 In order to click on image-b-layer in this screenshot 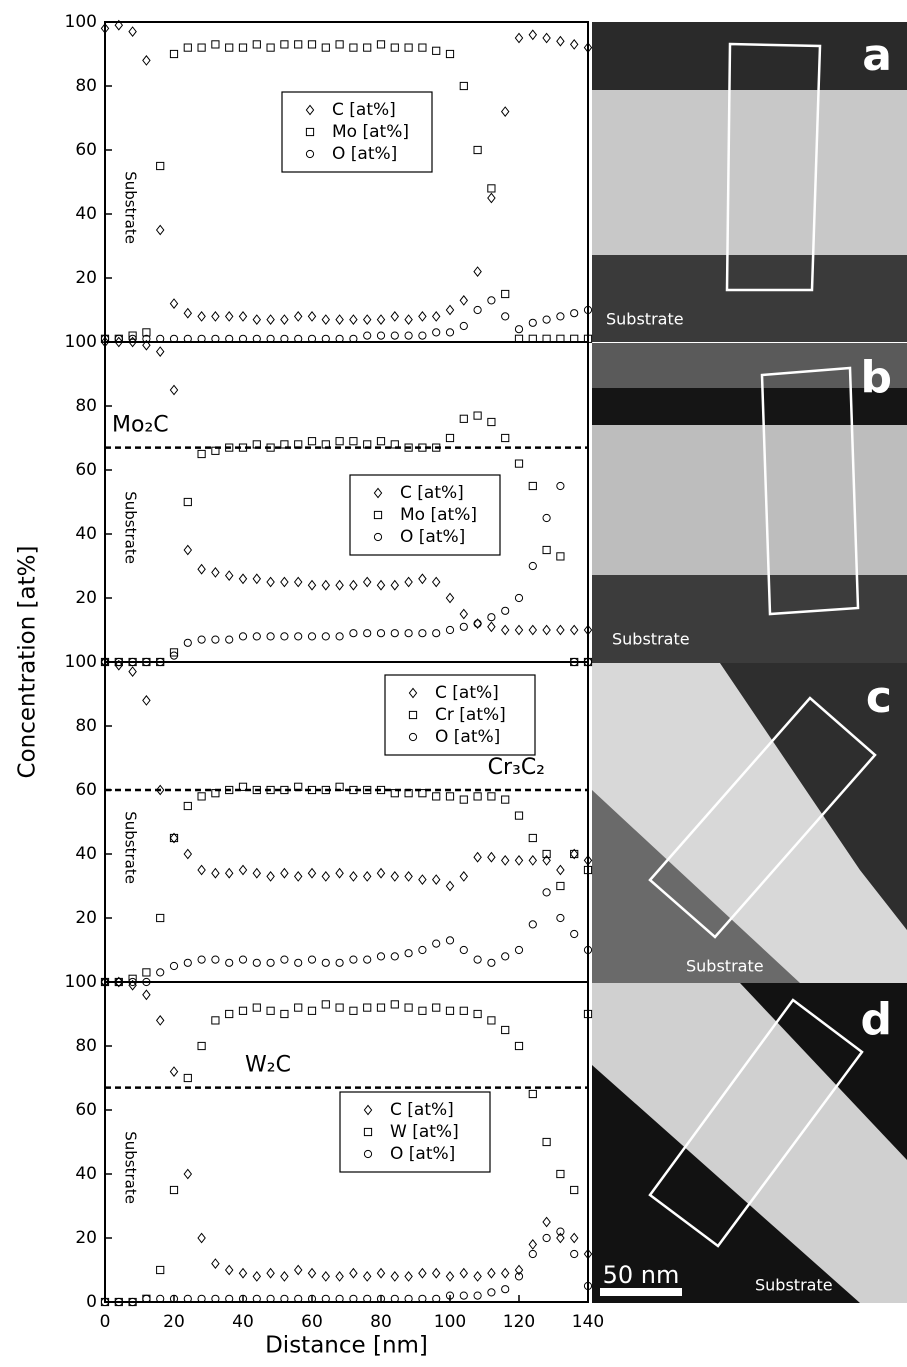, I will do `click(749, 500)`.